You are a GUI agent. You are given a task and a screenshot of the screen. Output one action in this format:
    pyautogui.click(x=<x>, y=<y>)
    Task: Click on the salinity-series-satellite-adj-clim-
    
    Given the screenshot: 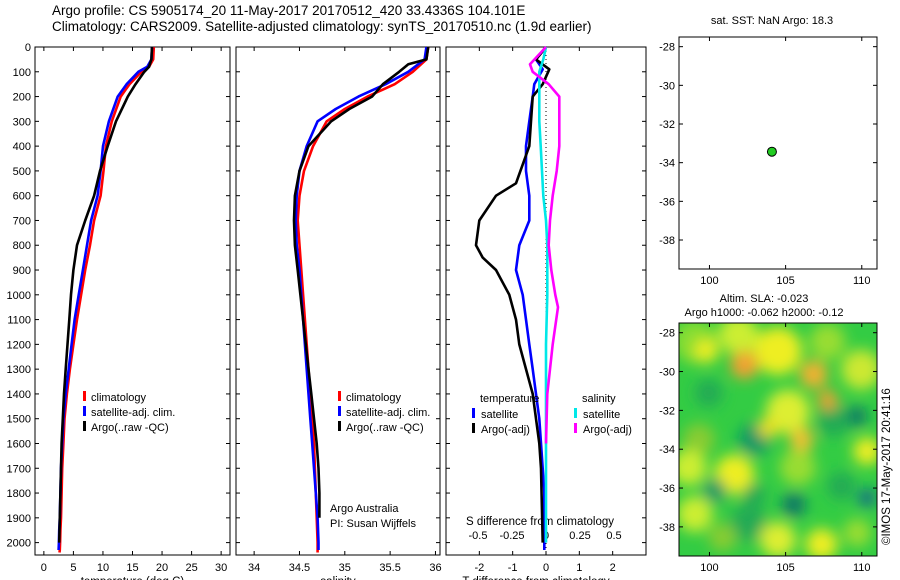 What is the action you would take?
    pyautogui.click(x=361, y=298)
    